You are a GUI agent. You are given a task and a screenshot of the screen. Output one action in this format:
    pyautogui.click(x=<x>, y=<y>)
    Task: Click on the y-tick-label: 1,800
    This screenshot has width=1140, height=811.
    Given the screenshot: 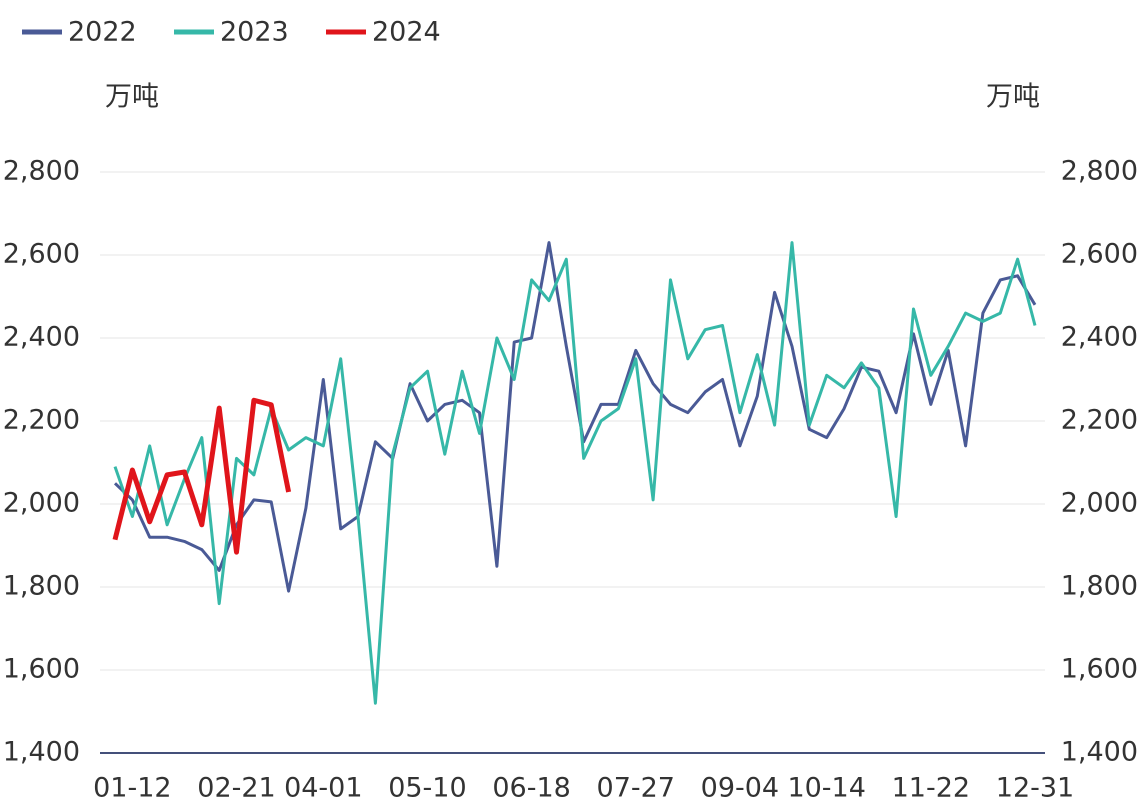 What is the action you would take?
    pyautogui.click(x=41, y=586)
    